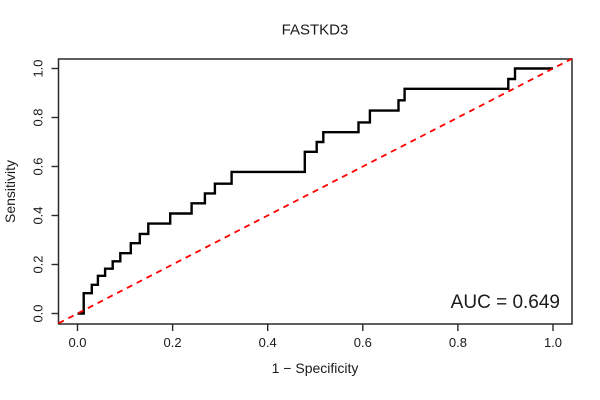 Image resolution: width=600 pixels, height=400 pixels. I want to click on x-axis-label: 1 − Specificity, so click(315, 368).